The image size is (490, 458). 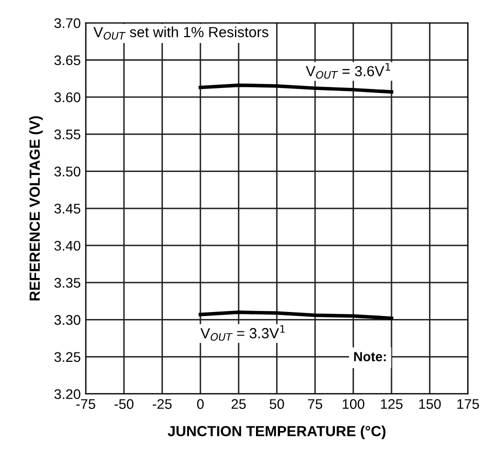 What do you see at coordinates (124, 404) in the screenshot?
I see `x-tick-label: -50` at bounding box center [124, 404].